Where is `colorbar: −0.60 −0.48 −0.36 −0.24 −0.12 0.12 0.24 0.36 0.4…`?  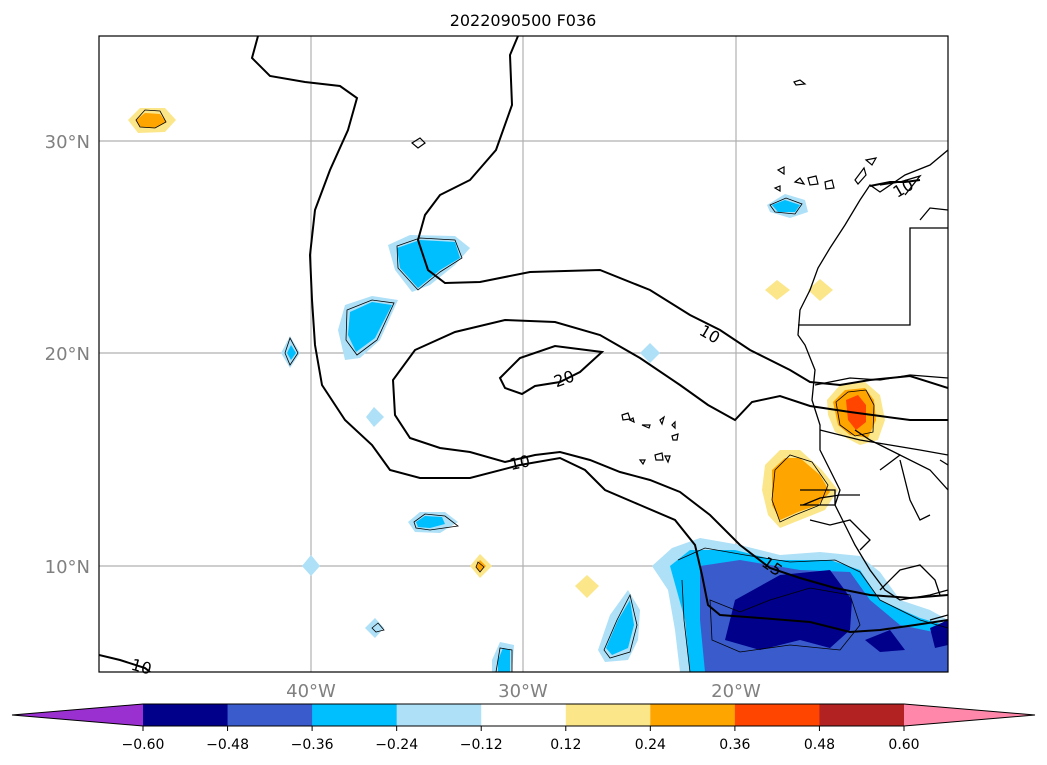 colorbar: −0.60 −0.48 −0.36 −0.24 −0.12 0.12 0.24 0.36 0.4… is located at coordinates (523, 728).